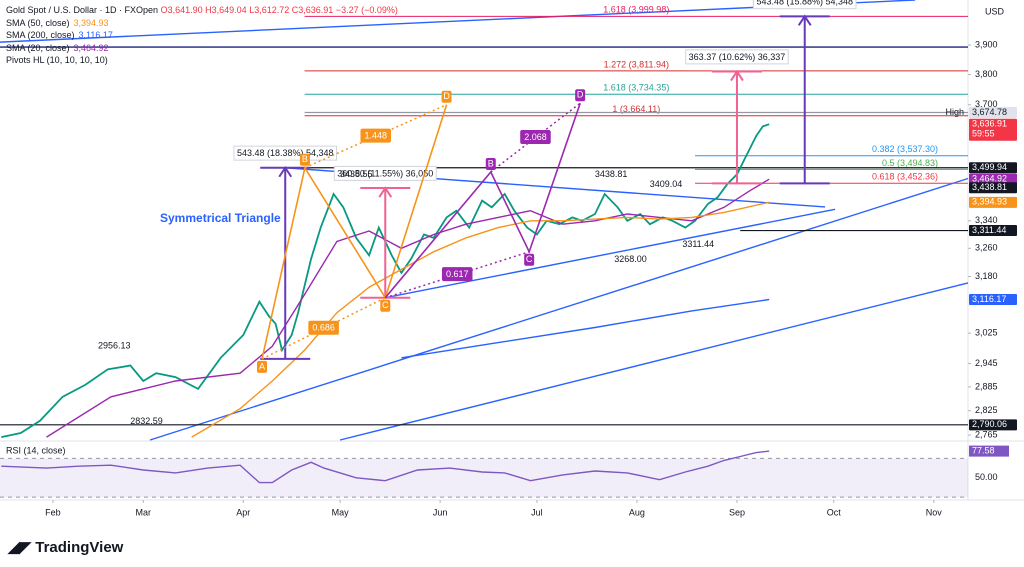 The image size is (1024, 567). Describe the element at coordinates (986, 248) in the screenshot. I see `y-tick-label: 3,260` at that location.